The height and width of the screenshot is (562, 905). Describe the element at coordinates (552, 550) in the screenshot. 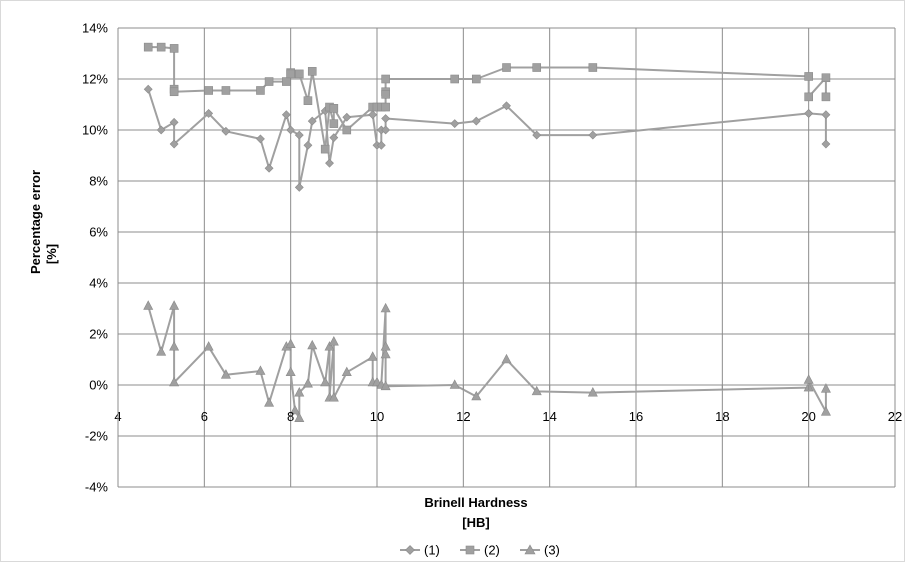

I see `legend-label-3: (3)` at that location.